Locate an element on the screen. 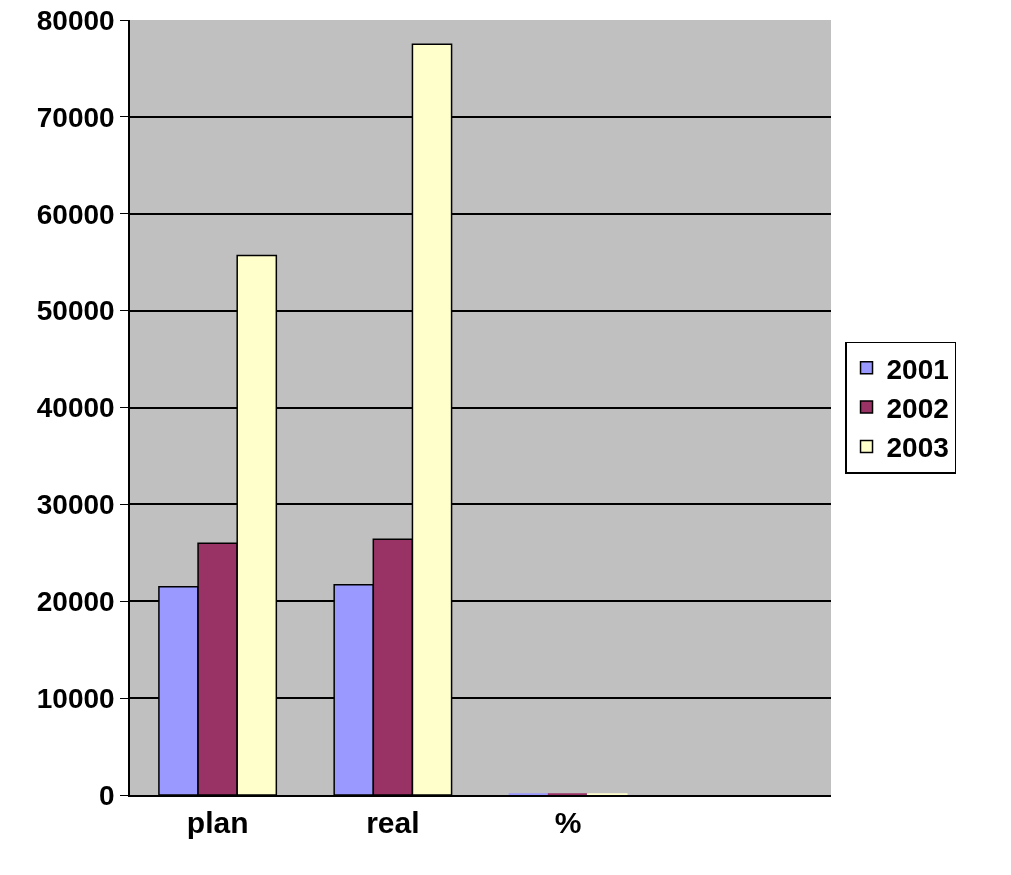 Image resolution: width=1011 pixels, height=875 pixels. y-tick-label: 40000 is located at coordinates (75, 408).